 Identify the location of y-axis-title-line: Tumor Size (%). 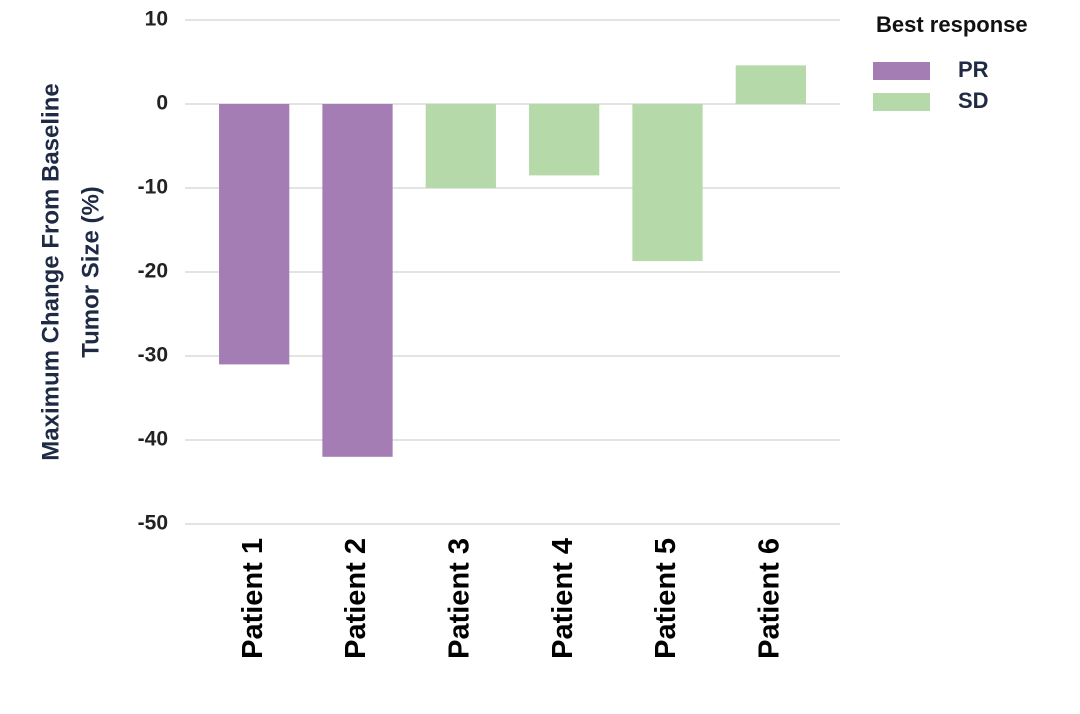
(90, 272).